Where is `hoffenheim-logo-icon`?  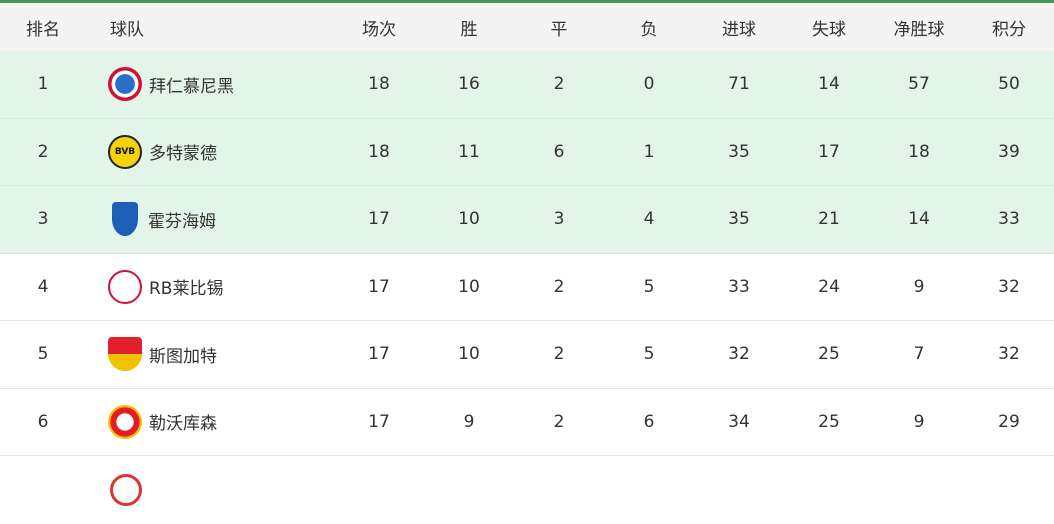
hoffenheim-logo-icon is located at coordinates (125, 219).